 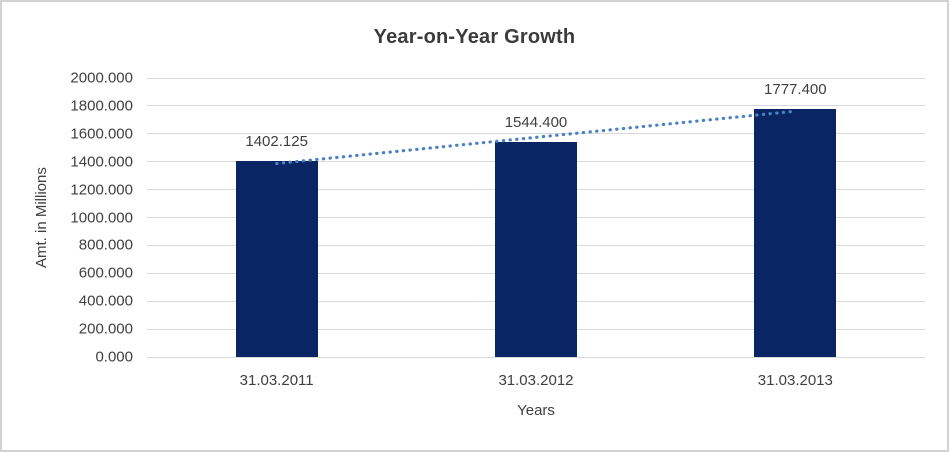 What do you see at coordinates (105, 329) in the screenshot?
I see `y-axis-tick-label: 200.000` at bounding box center [105, 329].